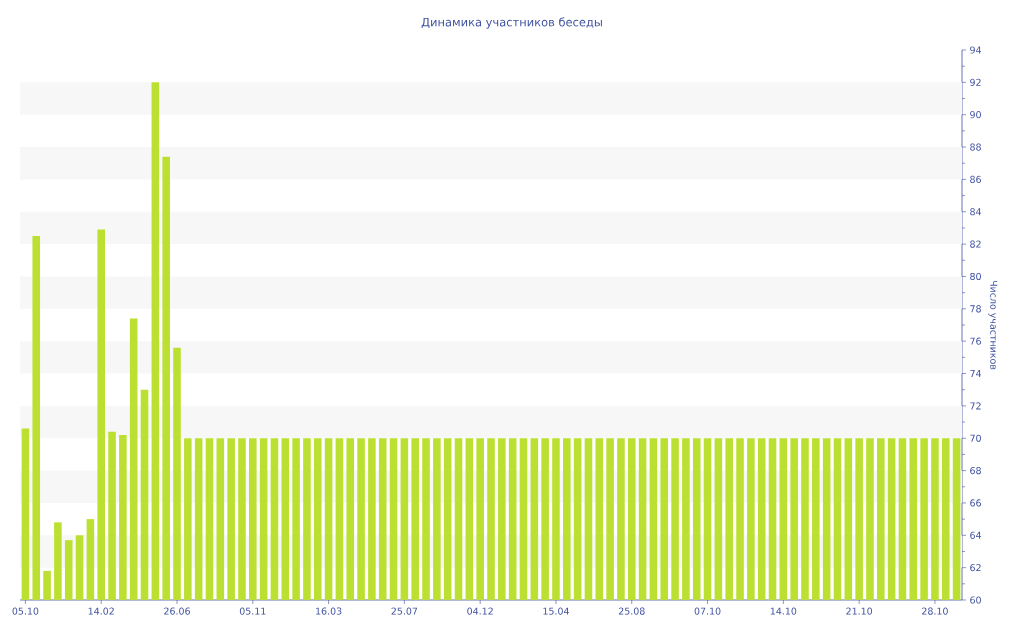  Describe the element at coordinates (975, 600) in the screenshot. I see `y-tick-label: 60` at that location.